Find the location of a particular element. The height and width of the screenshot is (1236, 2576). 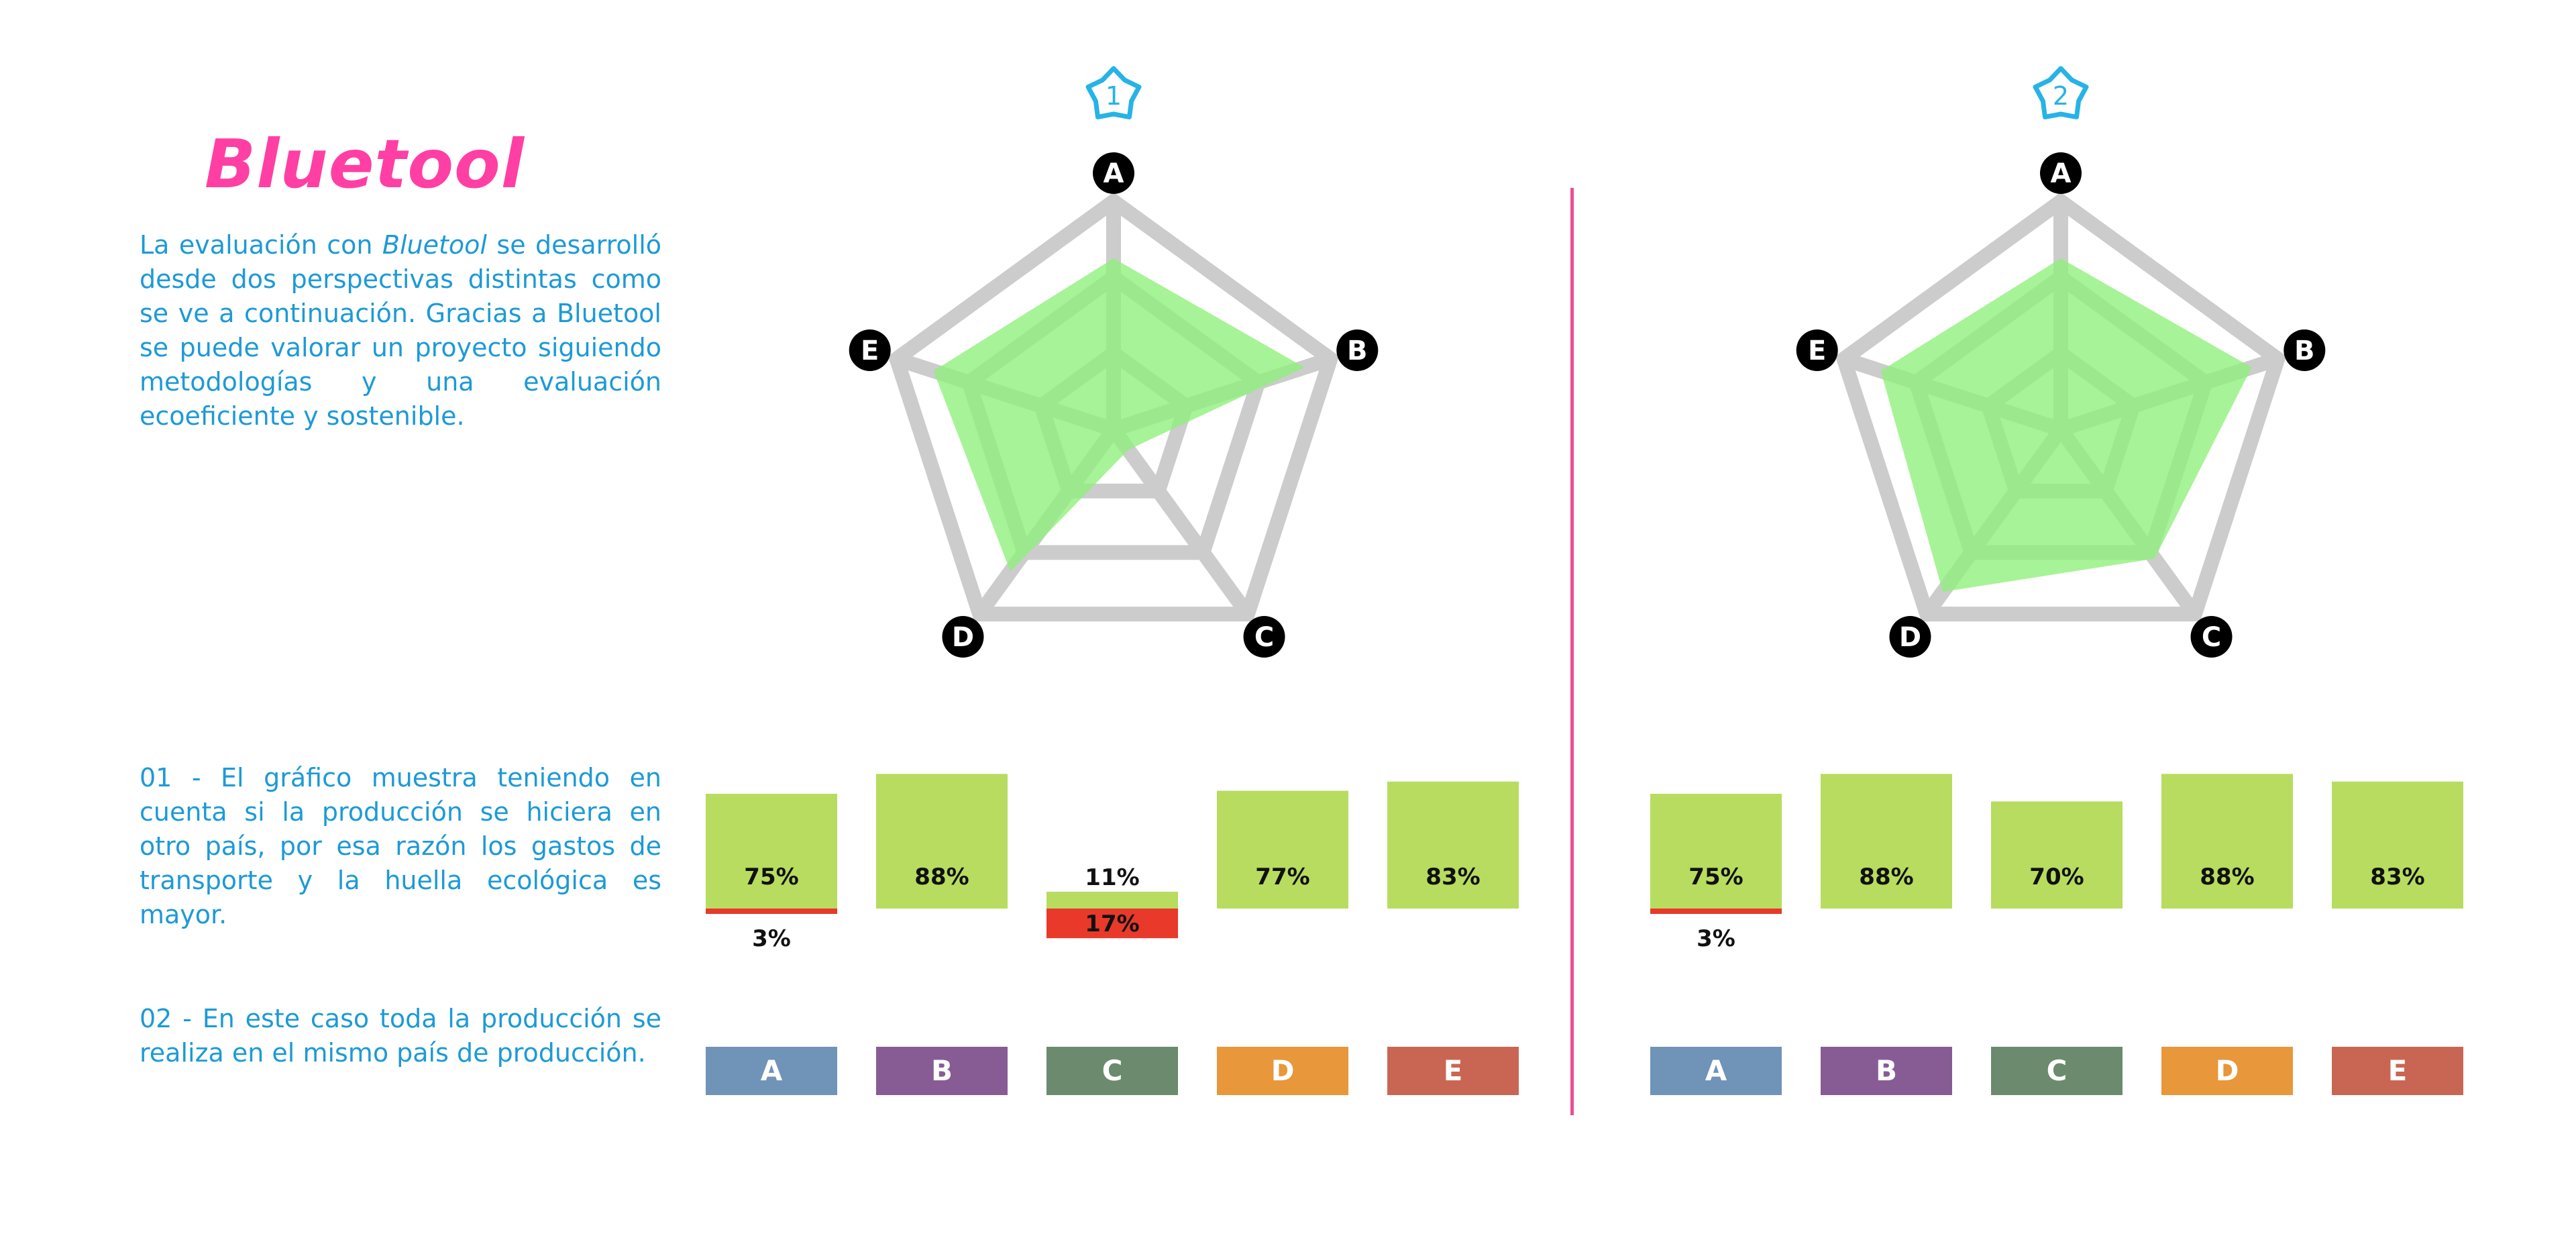

chart-divider is located at coordinates (1572, 651).